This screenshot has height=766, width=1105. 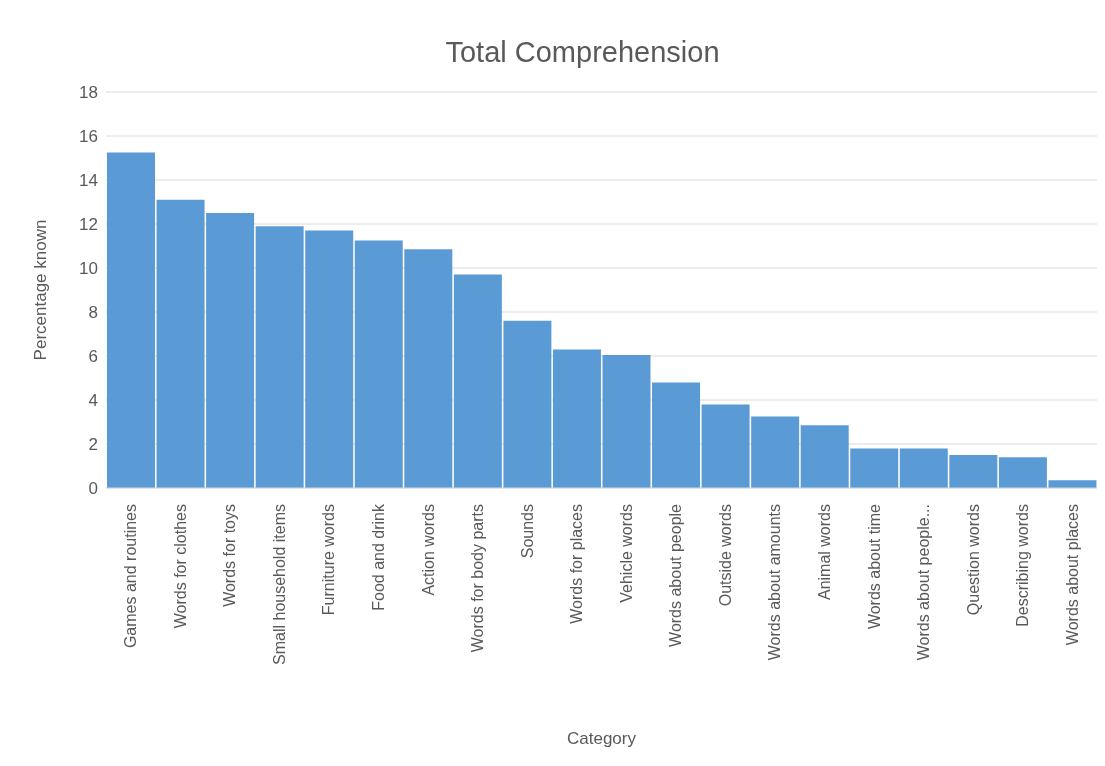 I want to click on x-tick-label: Words for clothes, so click(x=180, y=566).